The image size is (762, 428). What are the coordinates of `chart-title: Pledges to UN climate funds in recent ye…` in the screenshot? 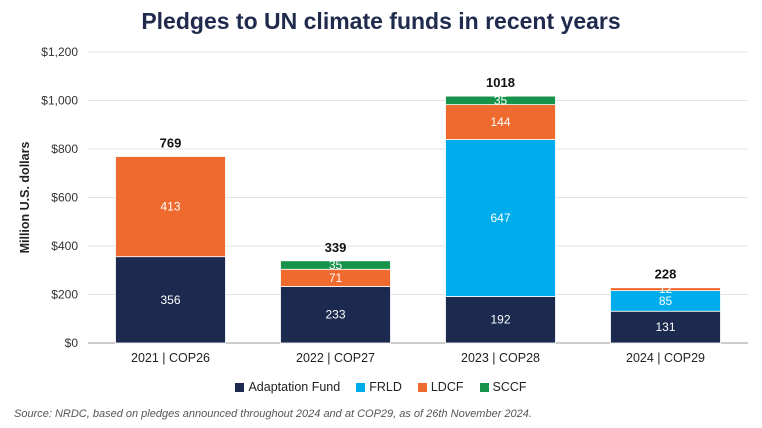 It's located at (381, 21).